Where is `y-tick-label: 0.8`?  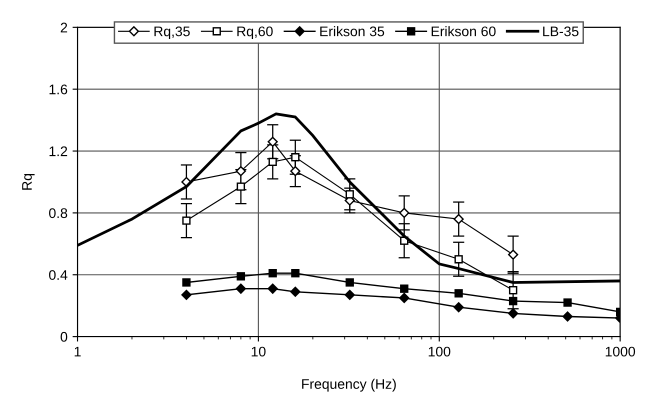
y-tick-label: 0.8 is located at coordinates (58, 213).